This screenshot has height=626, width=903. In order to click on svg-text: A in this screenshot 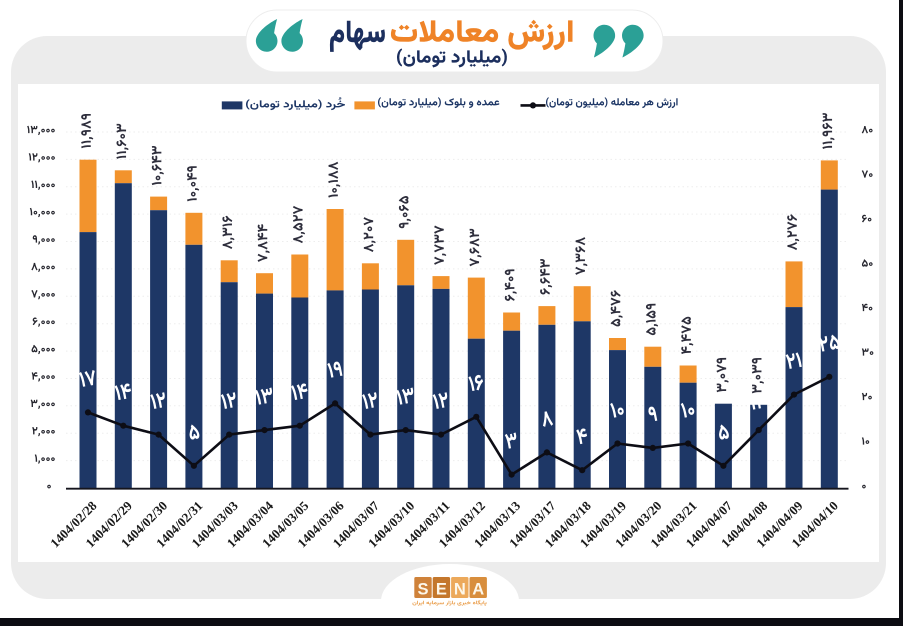, I will do `click(478, 589)`.